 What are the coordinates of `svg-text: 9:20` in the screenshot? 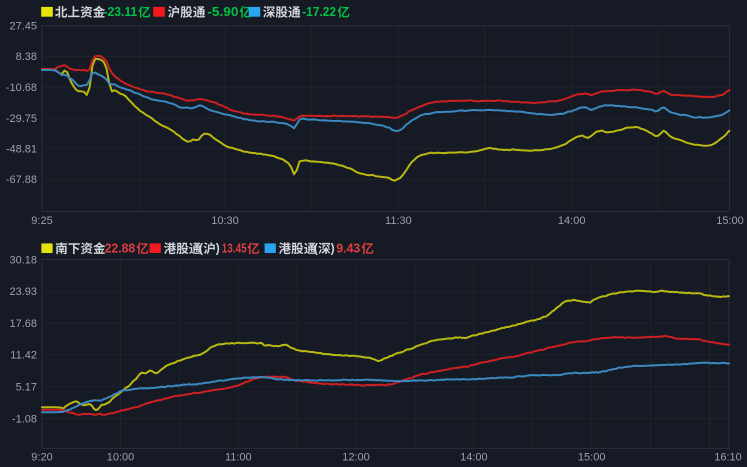 It's located at (41, 458).